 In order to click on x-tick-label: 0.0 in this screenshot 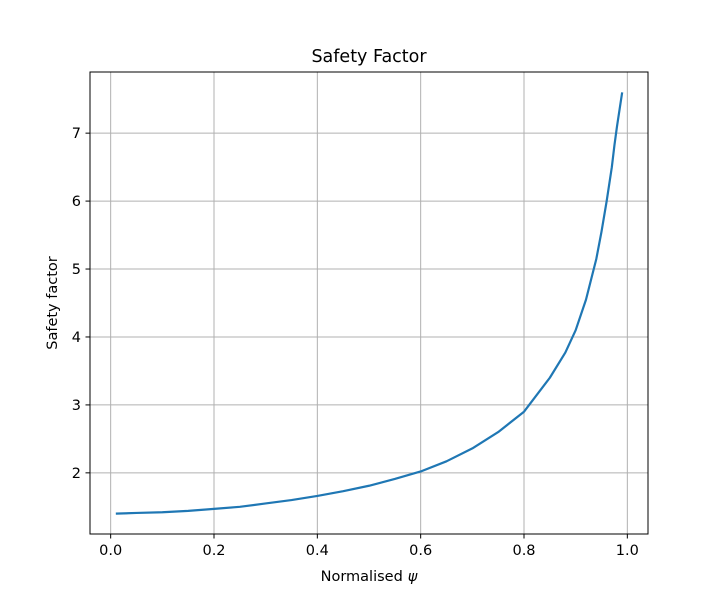, I will do `click(110, 551)`.